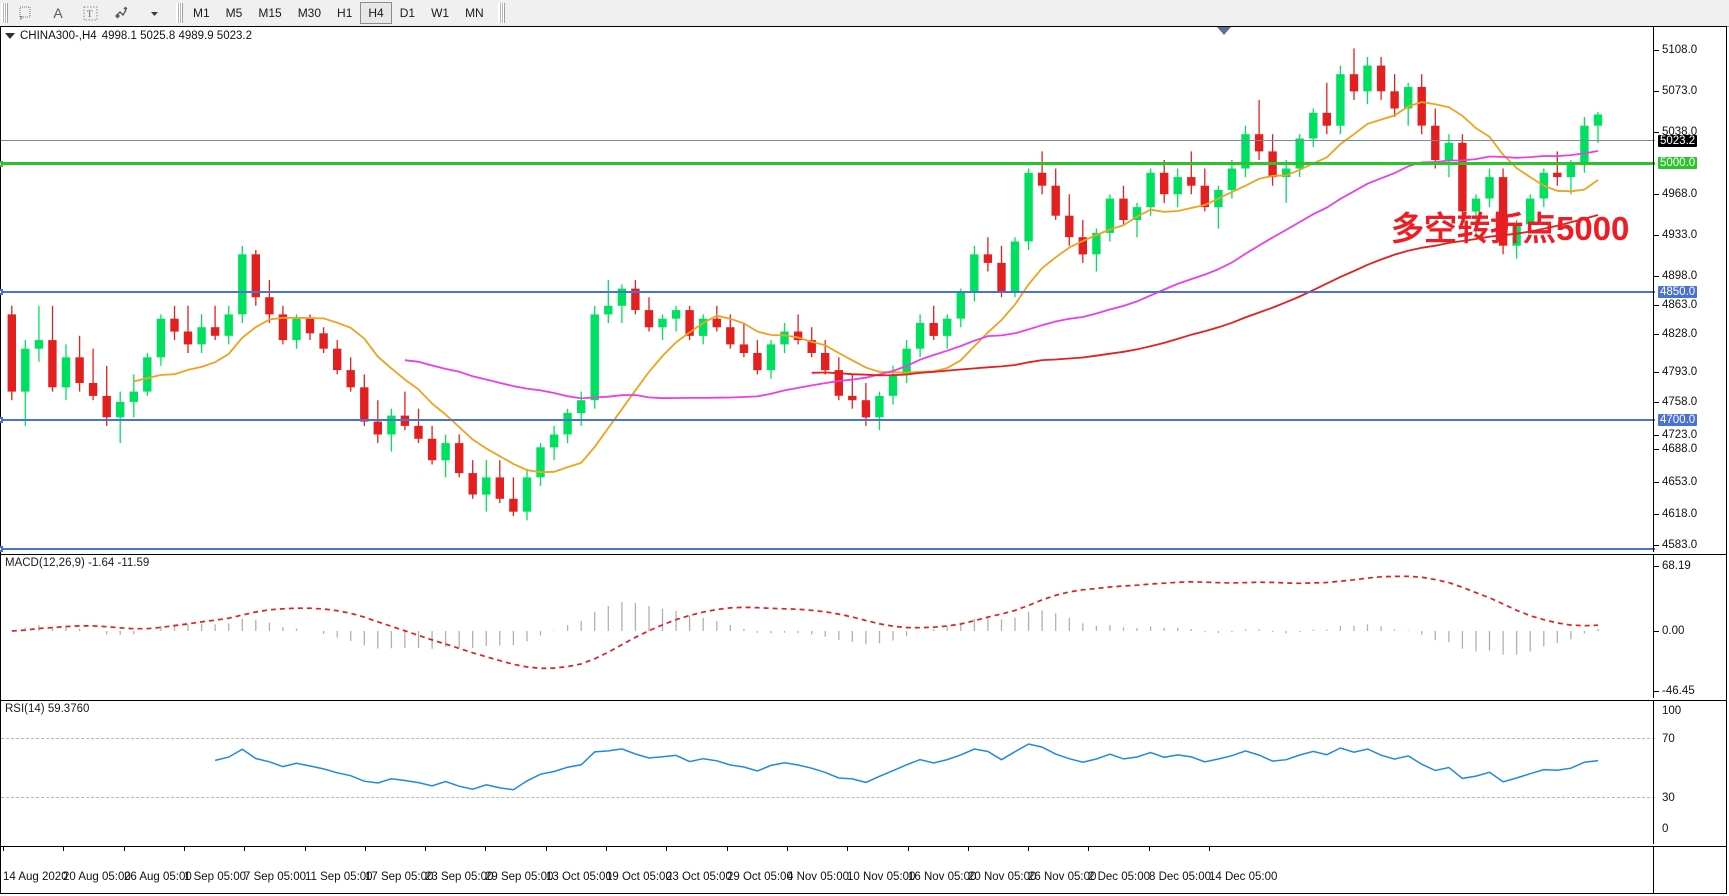 This screenshot has height=896, width=1729. What do you see at coordinates (1680, 305) in the screenshot?
I see `price-tick-4863: 4863.0` at bounding box center [1680, 305].